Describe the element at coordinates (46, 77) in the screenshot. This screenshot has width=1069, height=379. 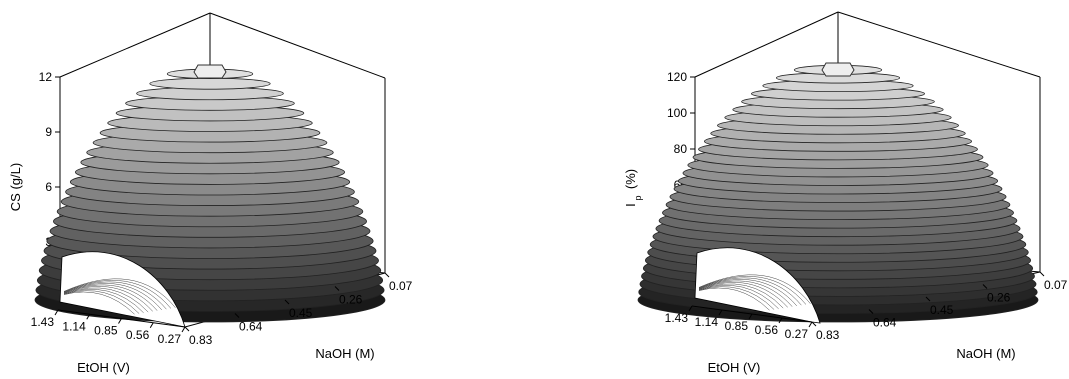
I see `z-tick-label: 12` at that location.